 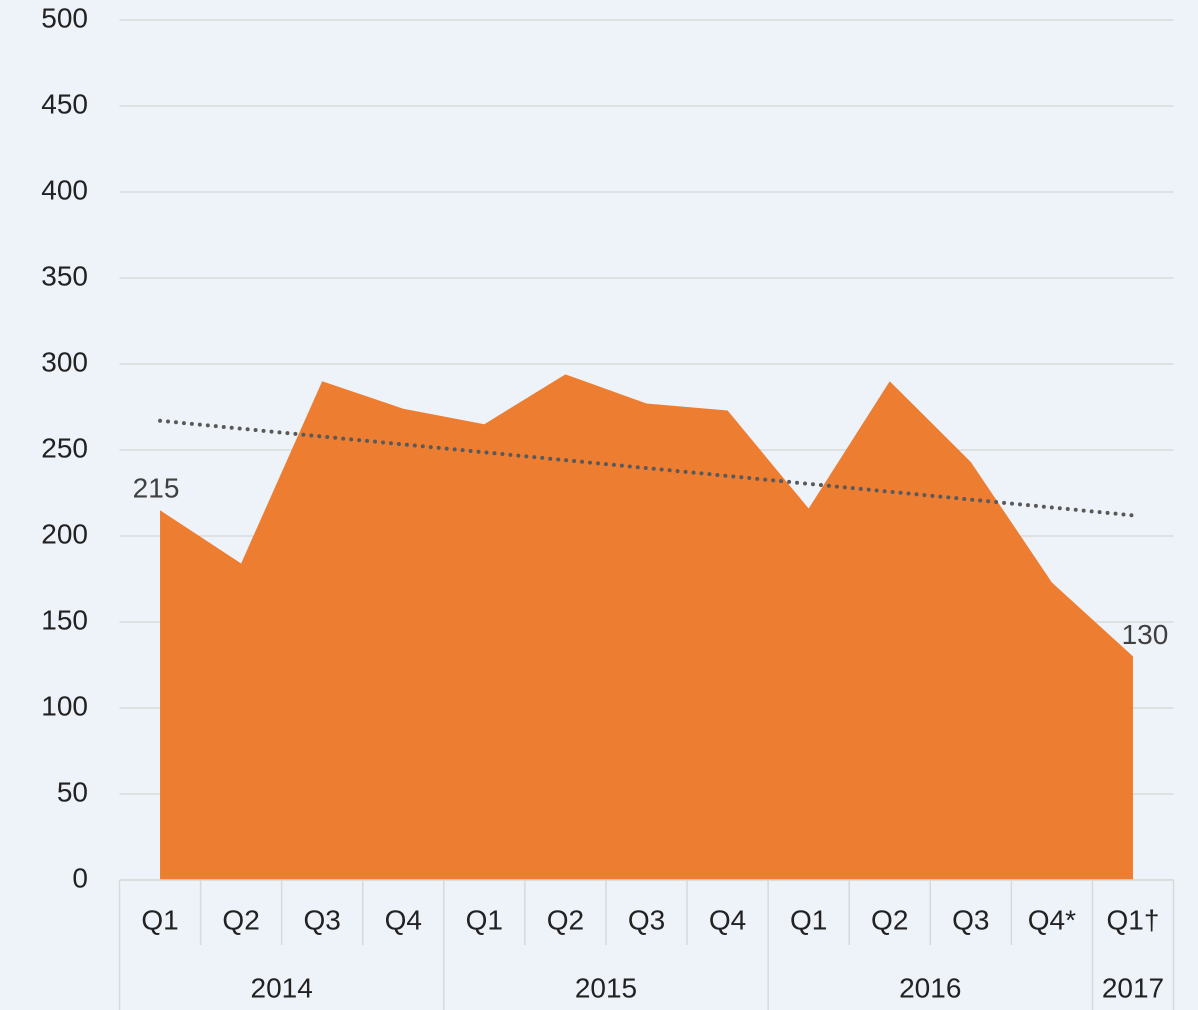 What do you see at coordinates (156, 488) in the screenshot?
I see `data-label: 215` at bounding box center [156, 488].